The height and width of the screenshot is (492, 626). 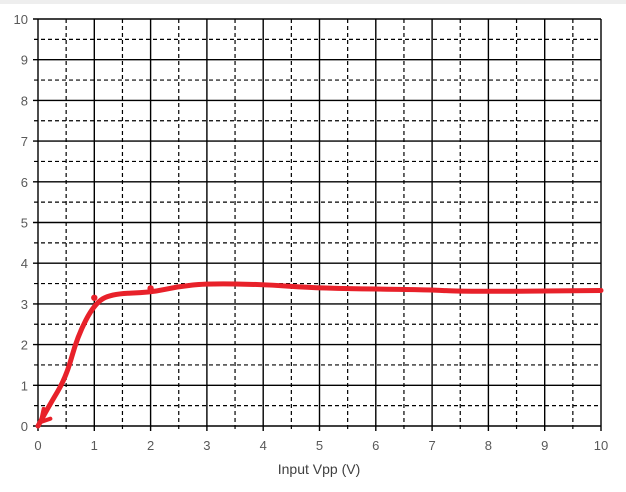 What do you see at coordinates (206, 445) in the screenshot?
I see `x-tick-label: 3` at bounding box center [206, 445].